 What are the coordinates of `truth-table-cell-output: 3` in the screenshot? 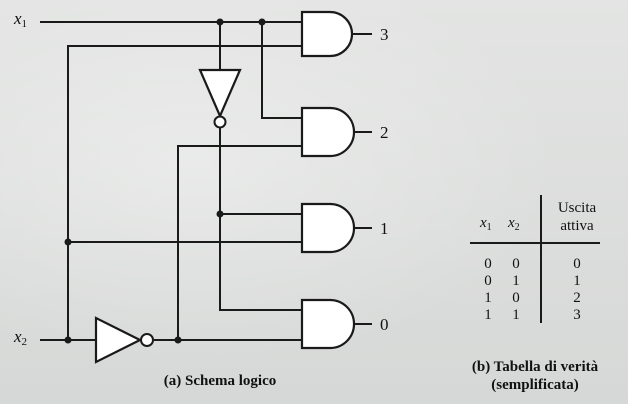 It's located at (577, 315).